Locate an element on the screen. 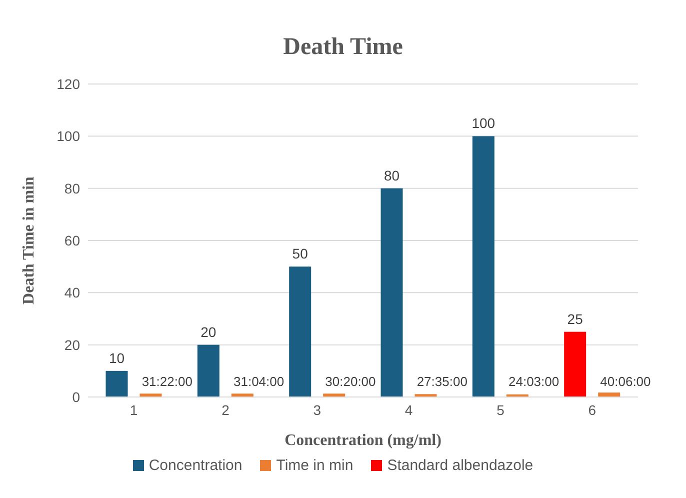 This screenshot has height=498, width=686. legend-label: Time in min is located at coordinates (315, 465).